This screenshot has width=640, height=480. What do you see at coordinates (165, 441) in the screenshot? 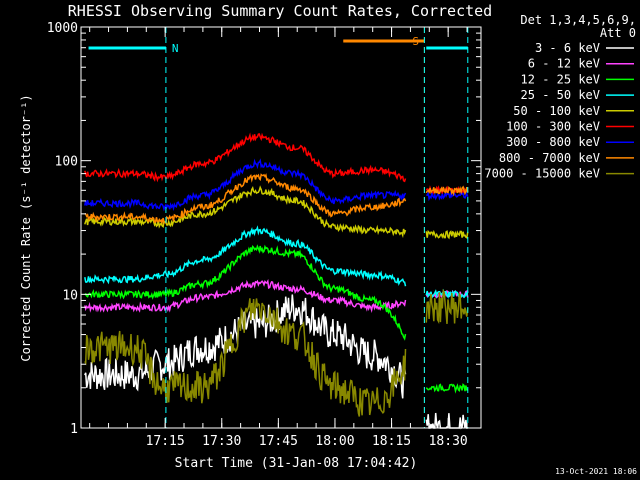
I see `x-tick-label: 17:15` at bounding box center [165, 441].